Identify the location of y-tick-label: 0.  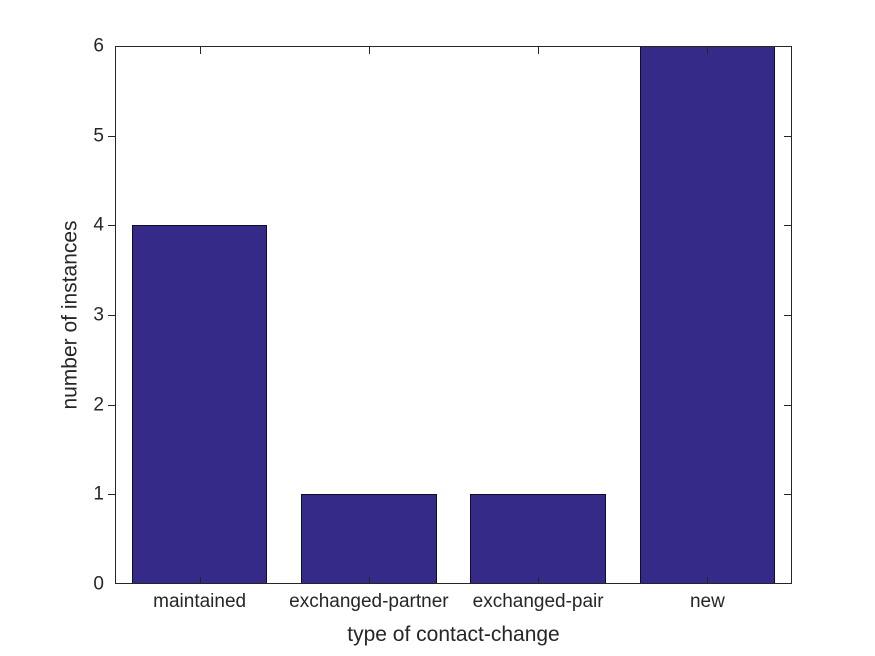
(98, 584).